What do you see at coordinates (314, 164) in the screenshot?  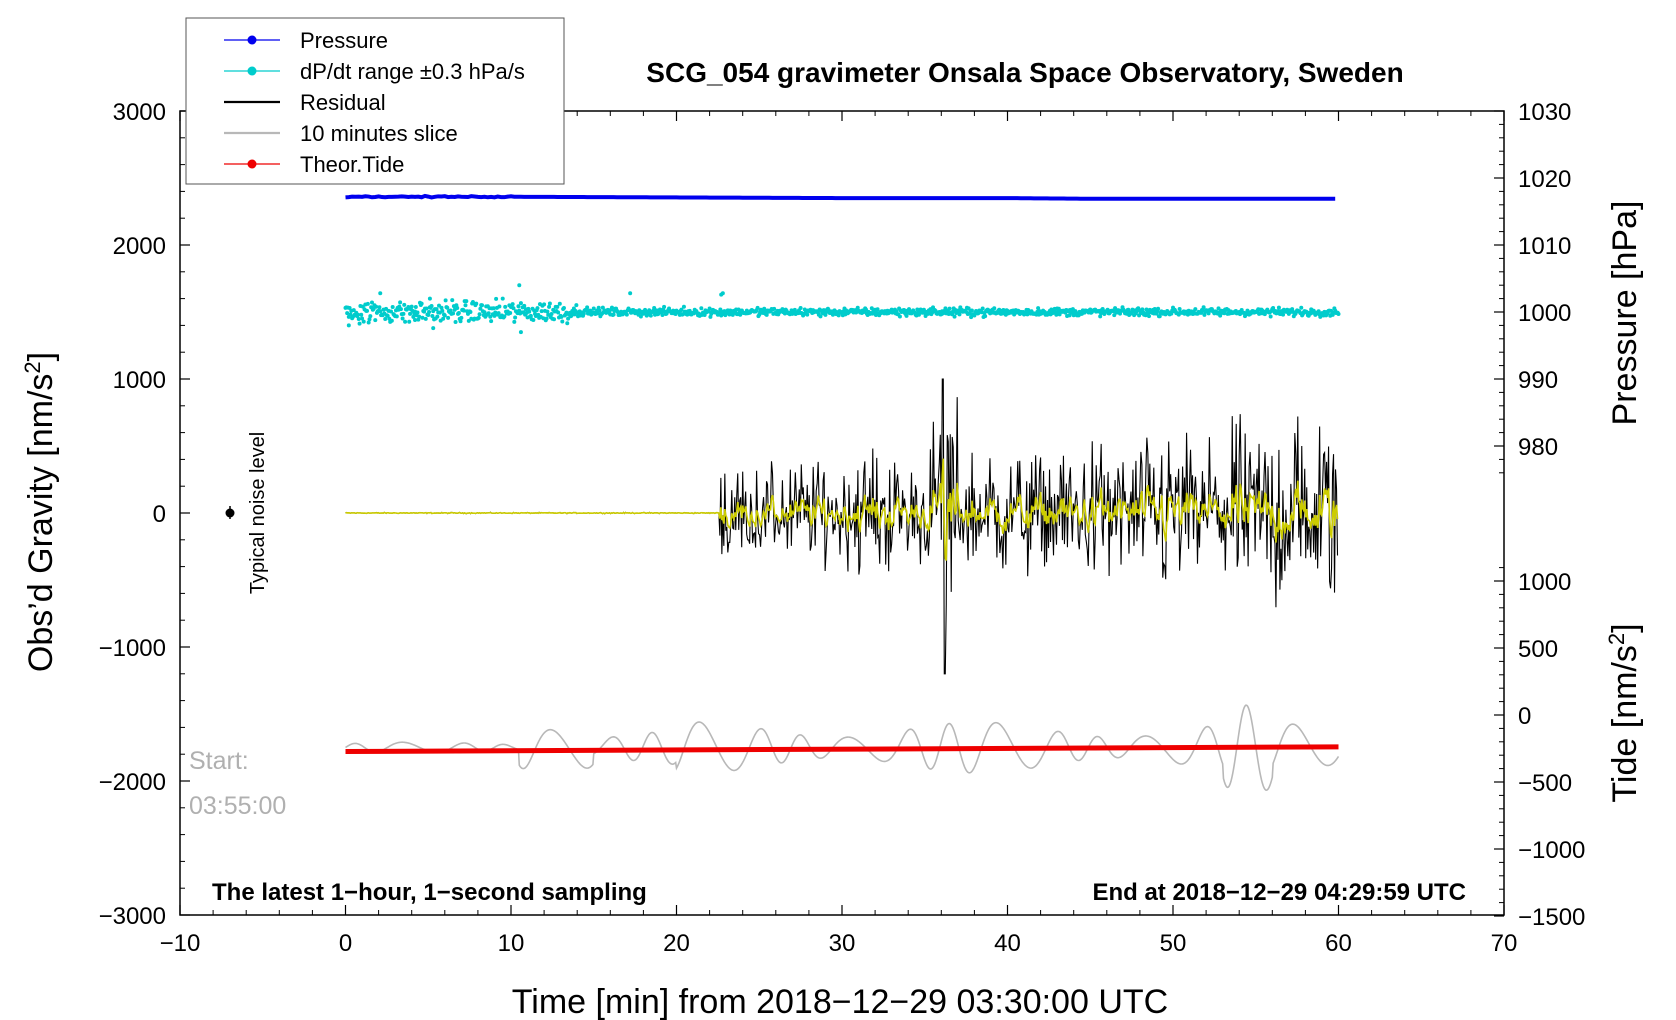 I see `legend-item: Theor.Tide` at bounding box center [314, 164].